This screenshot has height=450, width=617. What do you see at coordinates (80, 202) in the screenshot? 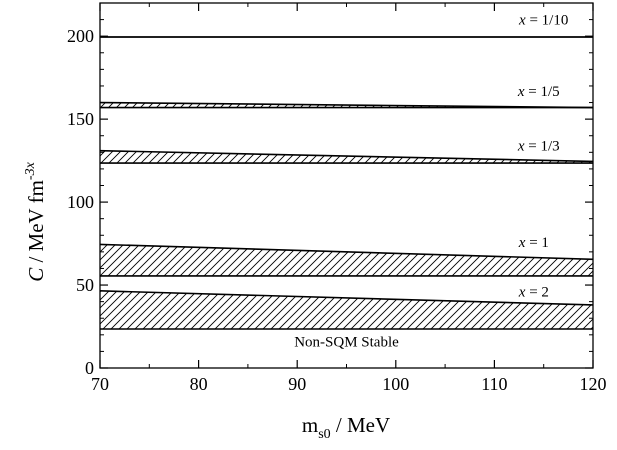
I see `y-tick-label: 100` at bounding box center [80, 202].